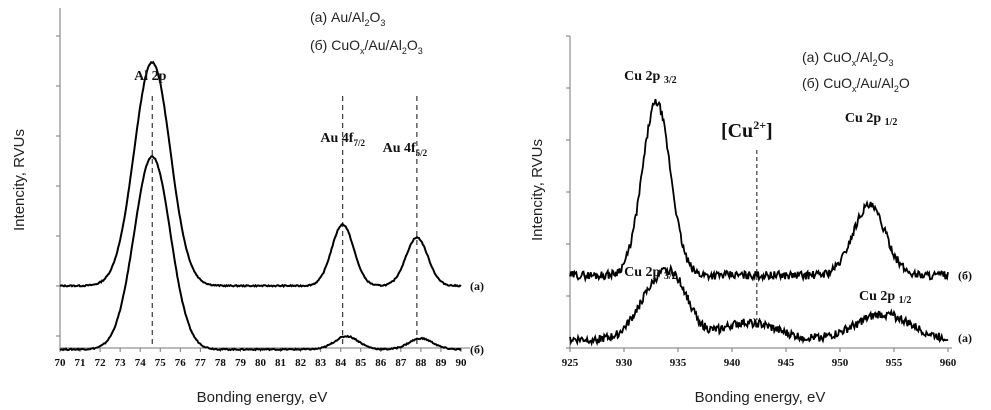 The image size is (991, 410). I want to click on right-x-tick-label: 930, so click(624, 363).